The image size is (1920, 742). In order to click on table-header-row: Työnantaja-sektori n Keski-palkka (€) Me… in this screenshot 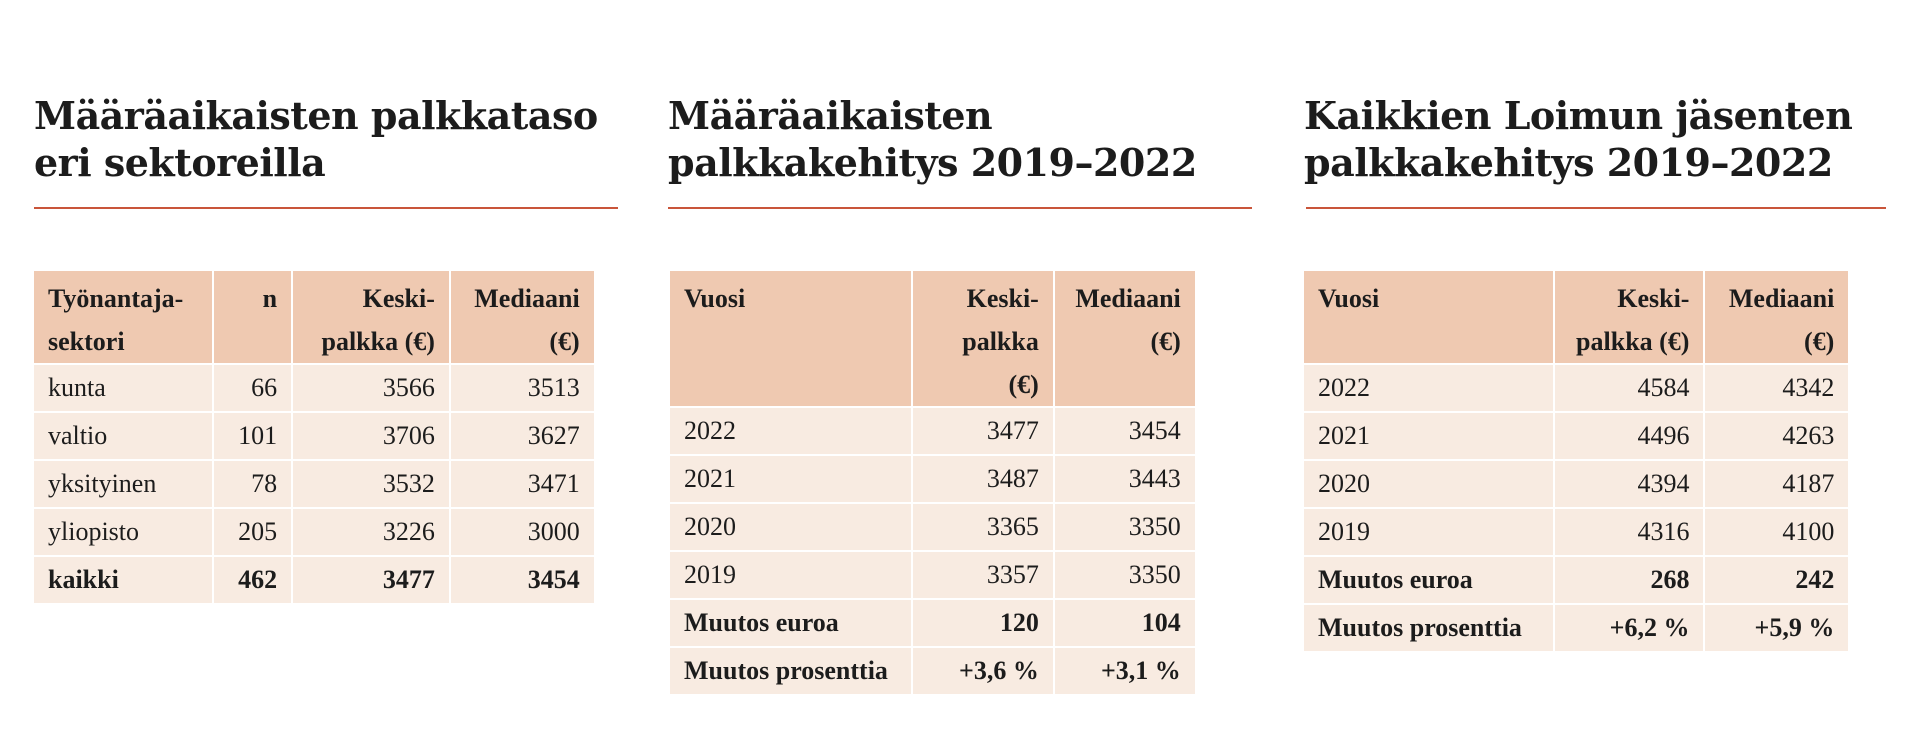, I will do `click(314, 317)`.